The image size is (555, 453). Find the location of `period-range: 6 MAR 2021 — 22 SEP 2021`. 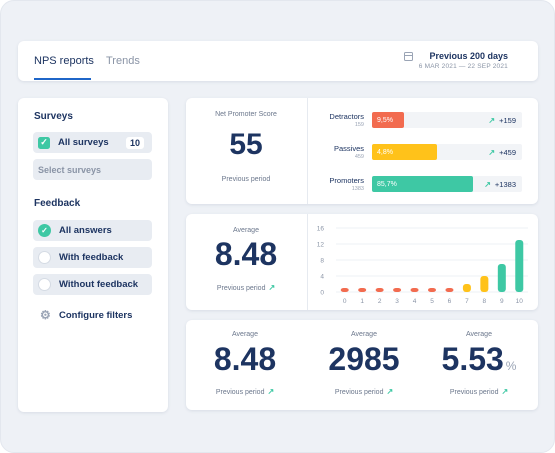

period-range: 6 MAR 2021 — 22 SEP 2021 is located at coordinates (463, 66).